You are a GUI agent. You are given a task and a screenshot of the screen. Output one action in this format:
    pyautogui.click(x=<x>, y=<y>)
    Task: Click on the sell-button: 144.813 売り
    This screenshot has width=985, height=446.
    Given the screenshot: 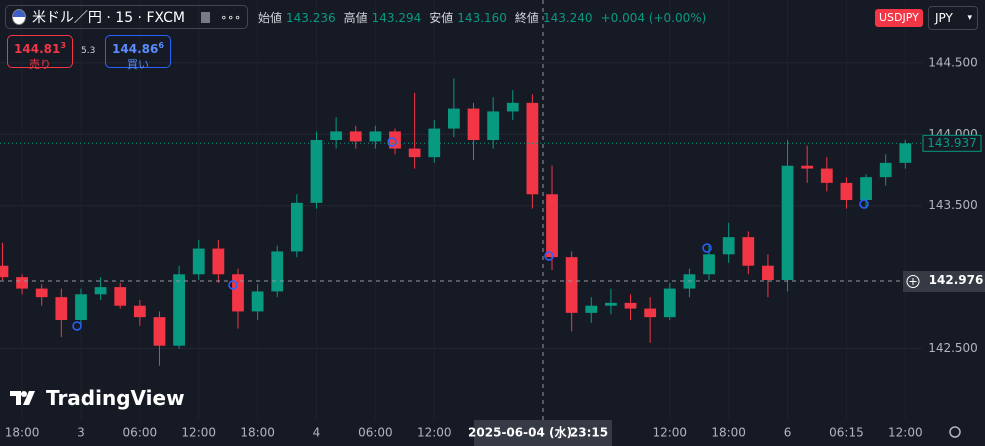 What is the action you would take?
    pyautogui.click(x=40, y=53)
    